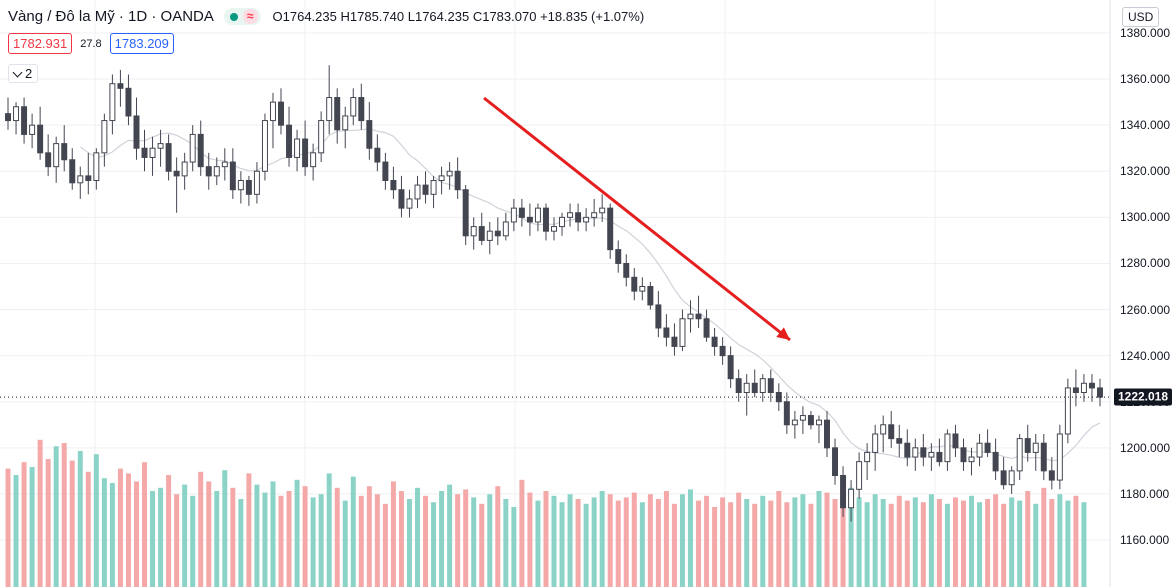 This screenshot has height=587, width=1176. Describe the element at coordinates (1141, 17) in the screenshot. I see `currency-button: USD` at that location.